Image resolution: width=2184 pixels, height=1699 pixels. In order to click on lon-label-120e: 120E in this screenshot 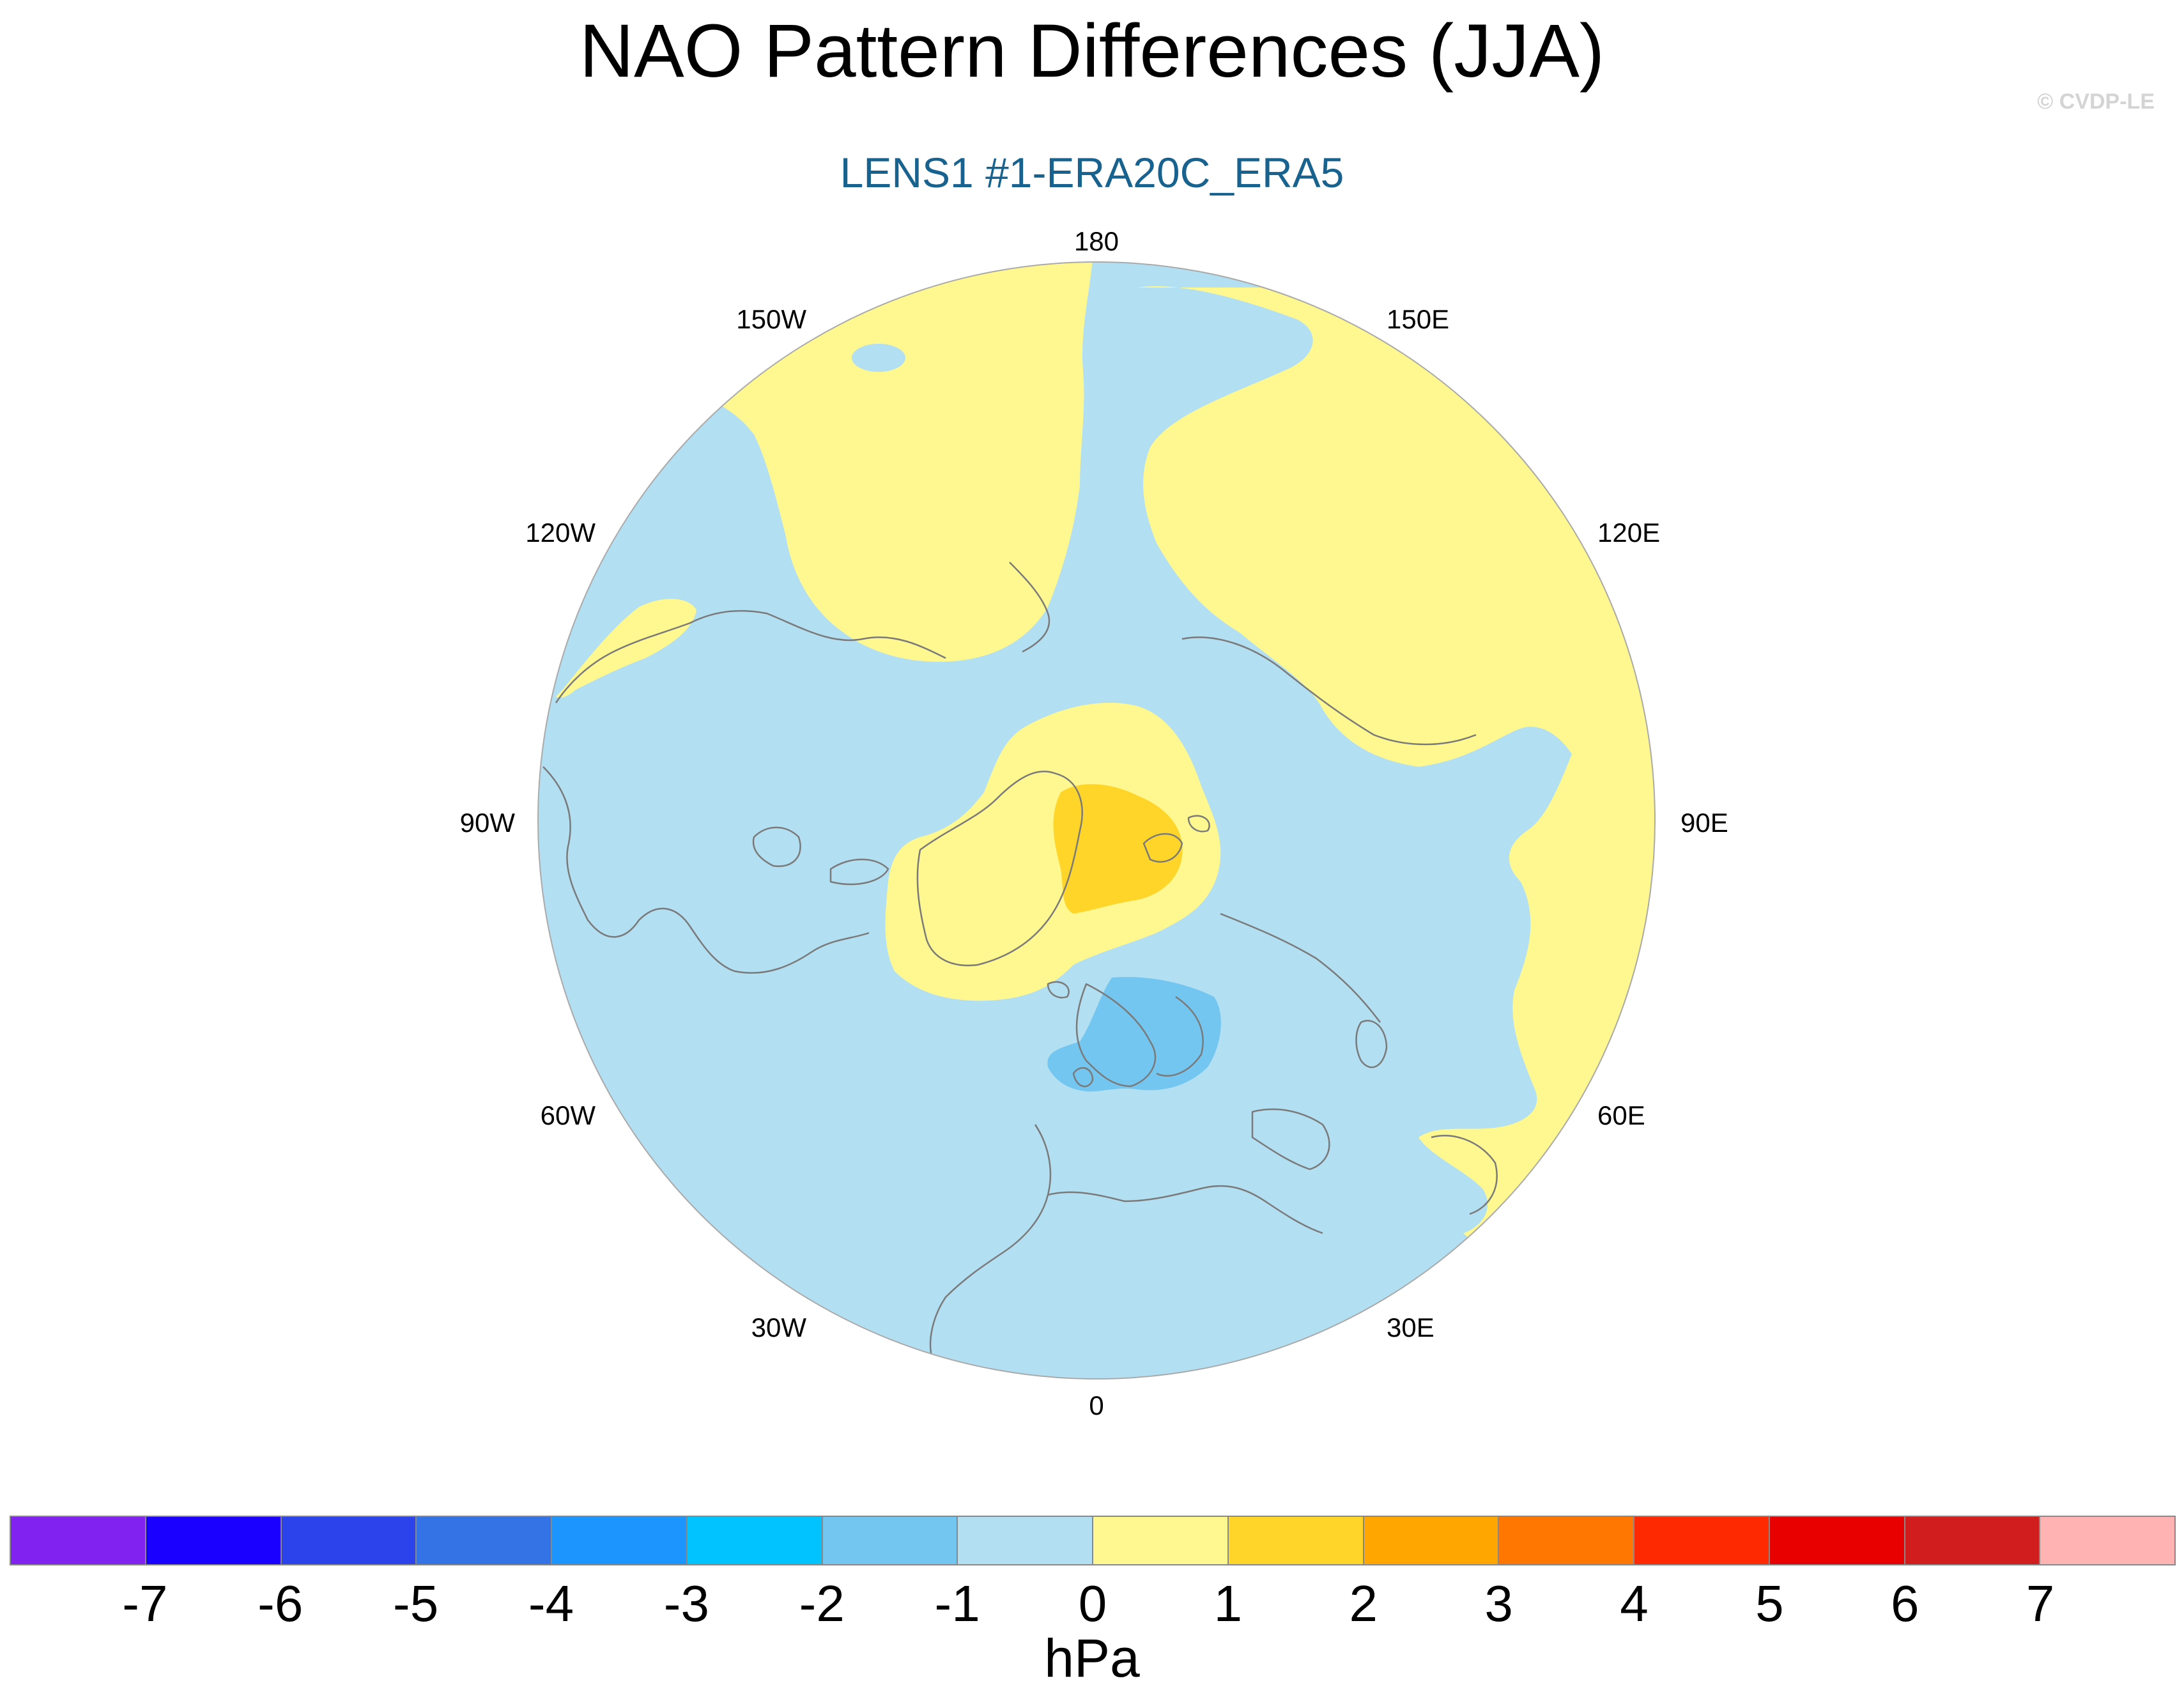, I will do `click(1628, 533)`.